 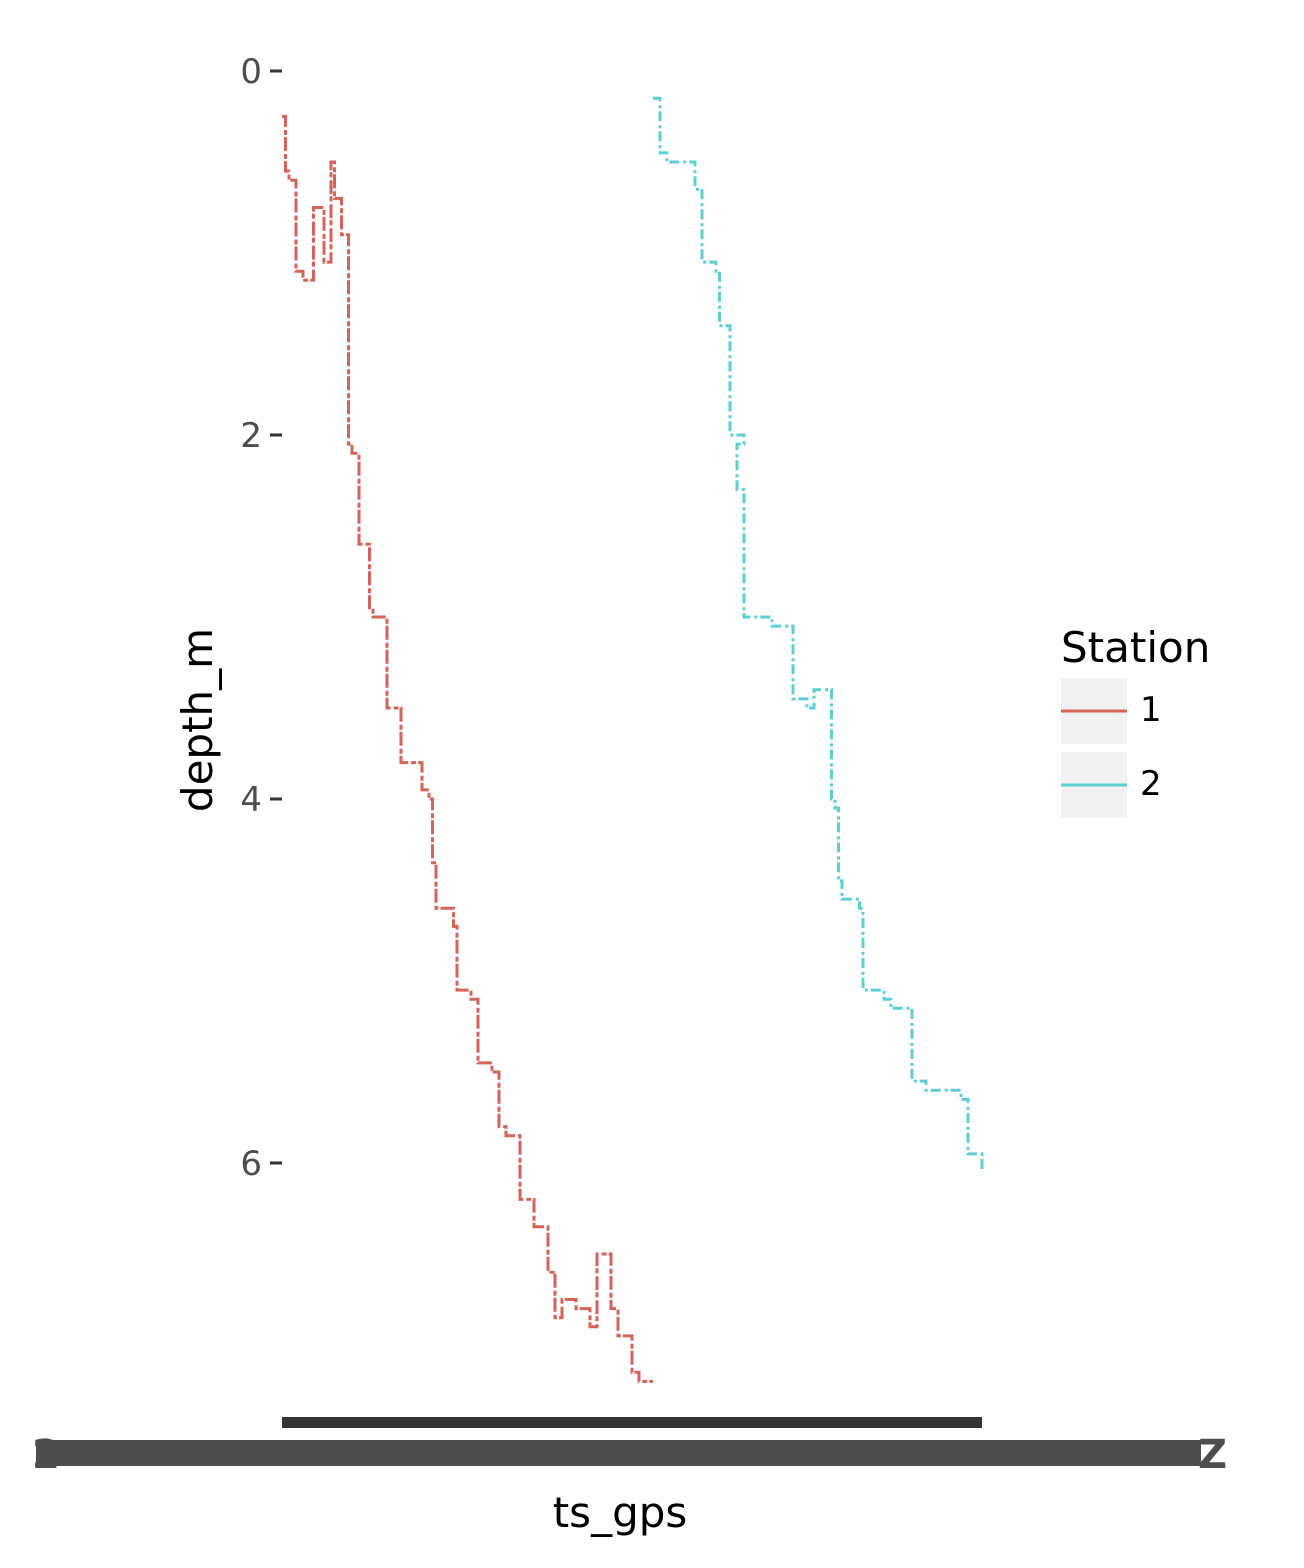 What do you see at coordinates (620, 1512) in the screenshot?
I see `x-axis-title: ts_gps` at bounding box center [620, 1512].